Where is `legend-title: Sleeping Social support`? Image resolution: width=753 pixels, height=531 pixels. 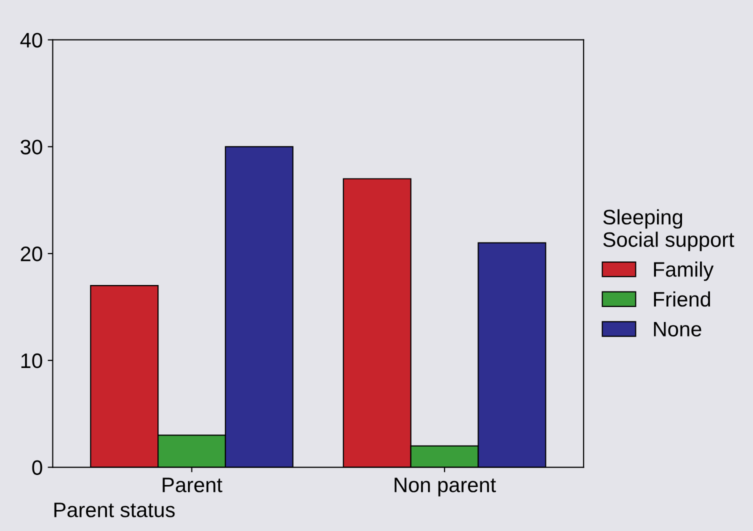 legend-title: Sleeping Social support is located at coordinates (668, 230).